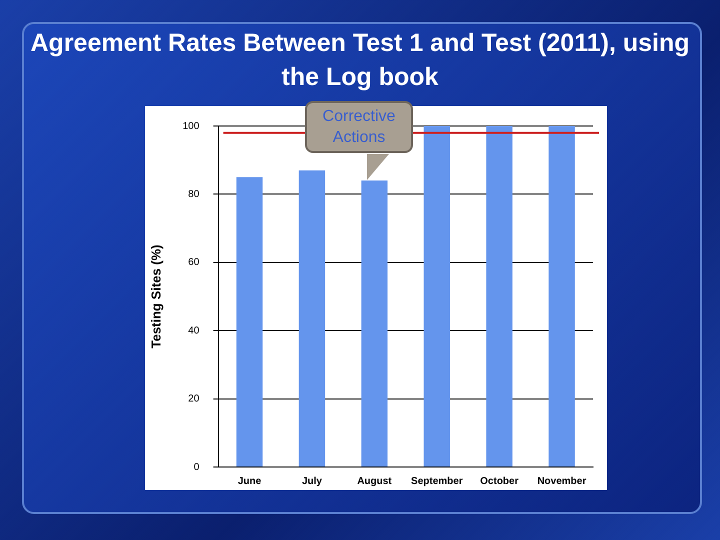 The image size is (720, 540). What do you see at coordinates (197, 467) in the screenshot?
I see `y-tick-label: 0` at bounding box center [197, 467].